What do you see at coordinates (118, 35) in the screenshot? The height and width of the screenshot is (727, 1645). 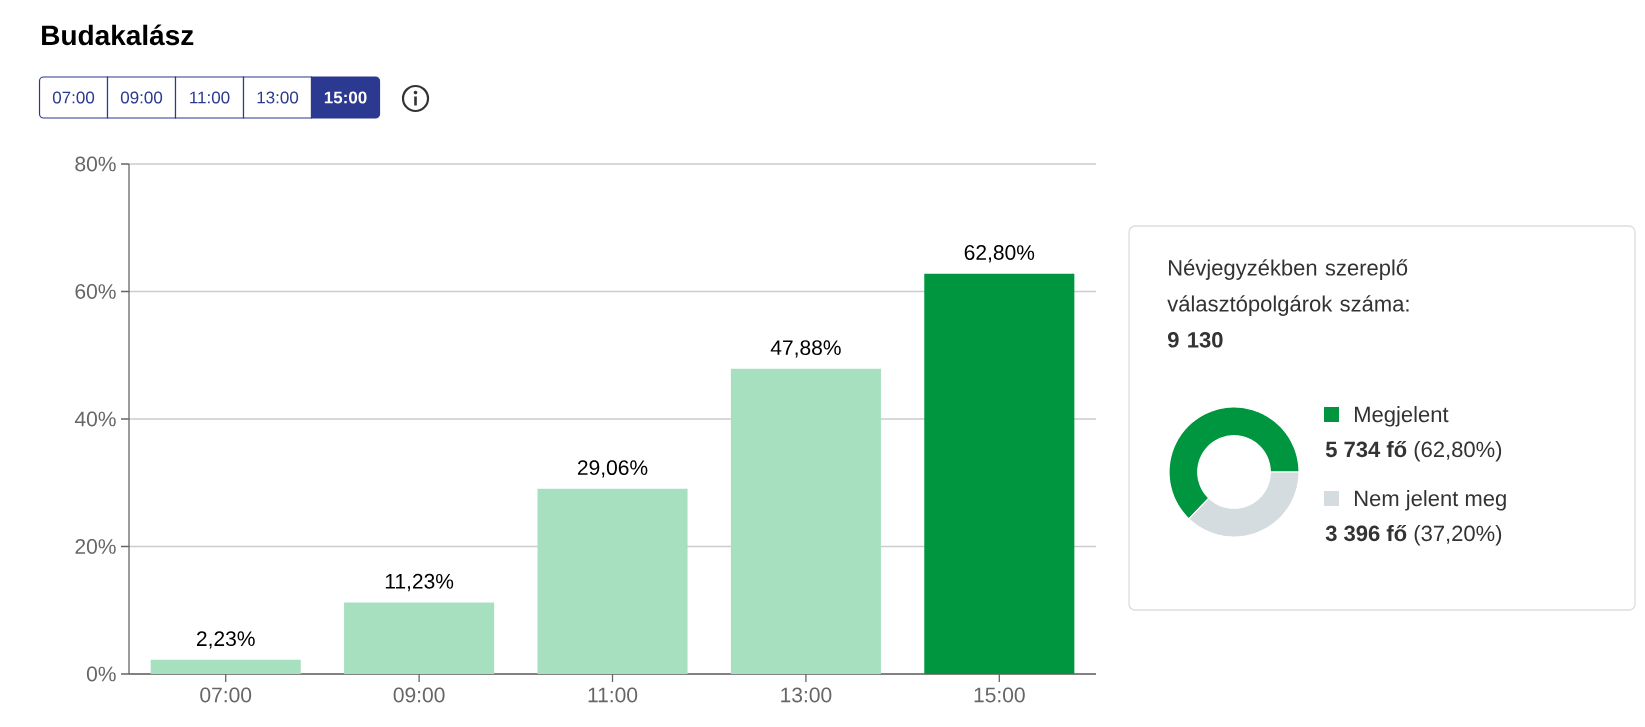 I see `chart-title: Budakalász` at bounding box center [118, 35].